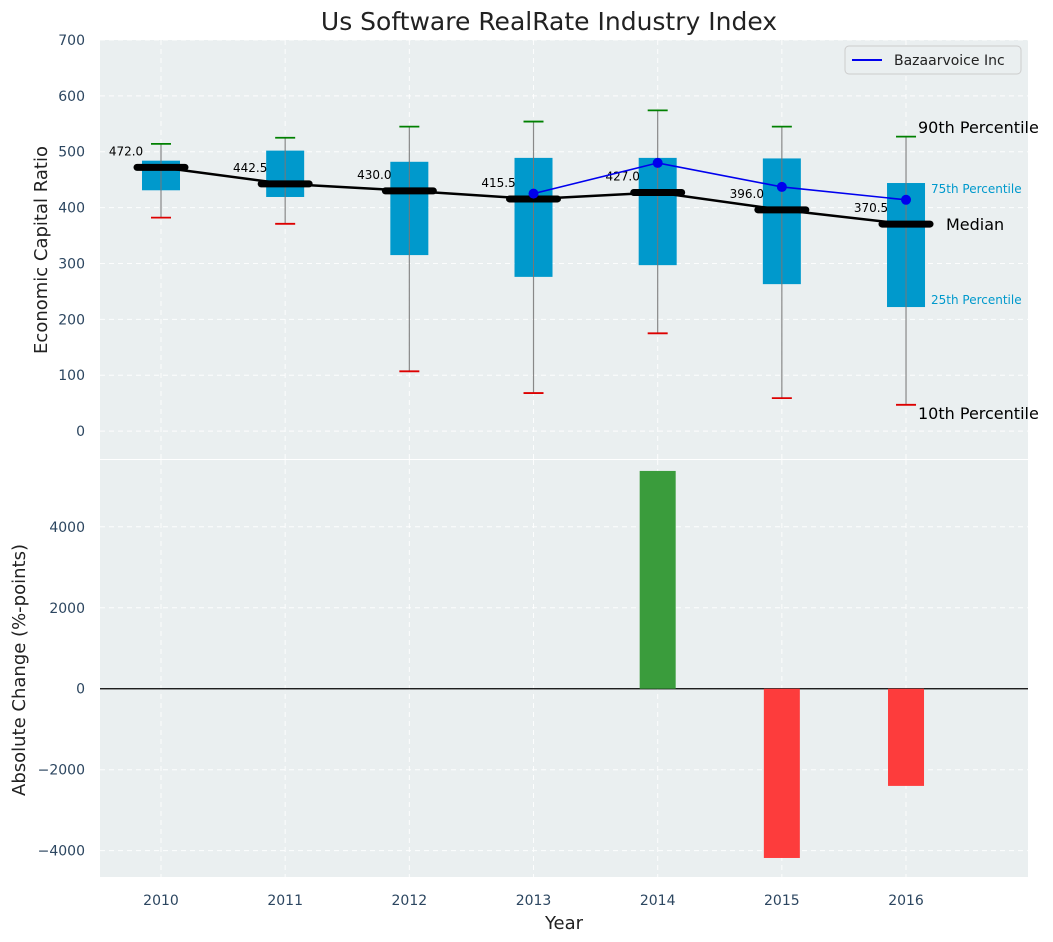  I want to click on legend: Bazaarvoice Inc, so click(933, 60).